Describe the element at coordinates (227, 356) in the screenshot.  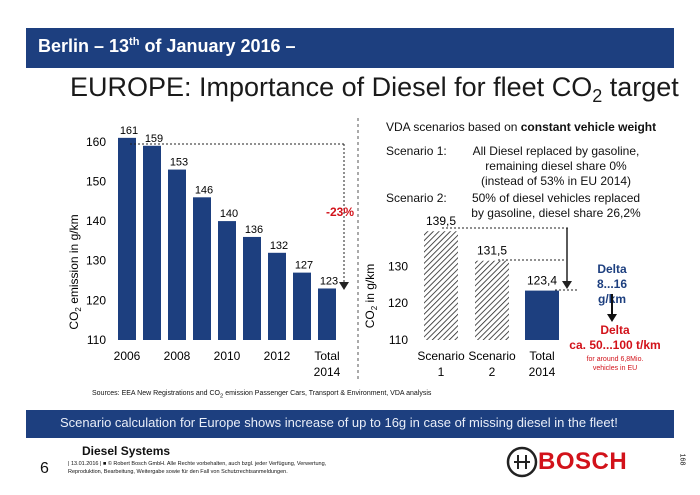
I see `chart1-x-tick: 2010` at that location.